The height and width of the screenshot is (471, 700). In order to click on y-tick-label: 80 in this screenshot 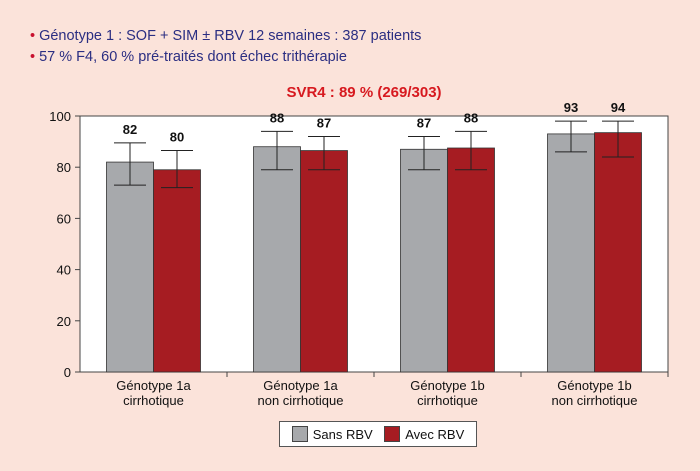, I will do `click(64, 167)`.